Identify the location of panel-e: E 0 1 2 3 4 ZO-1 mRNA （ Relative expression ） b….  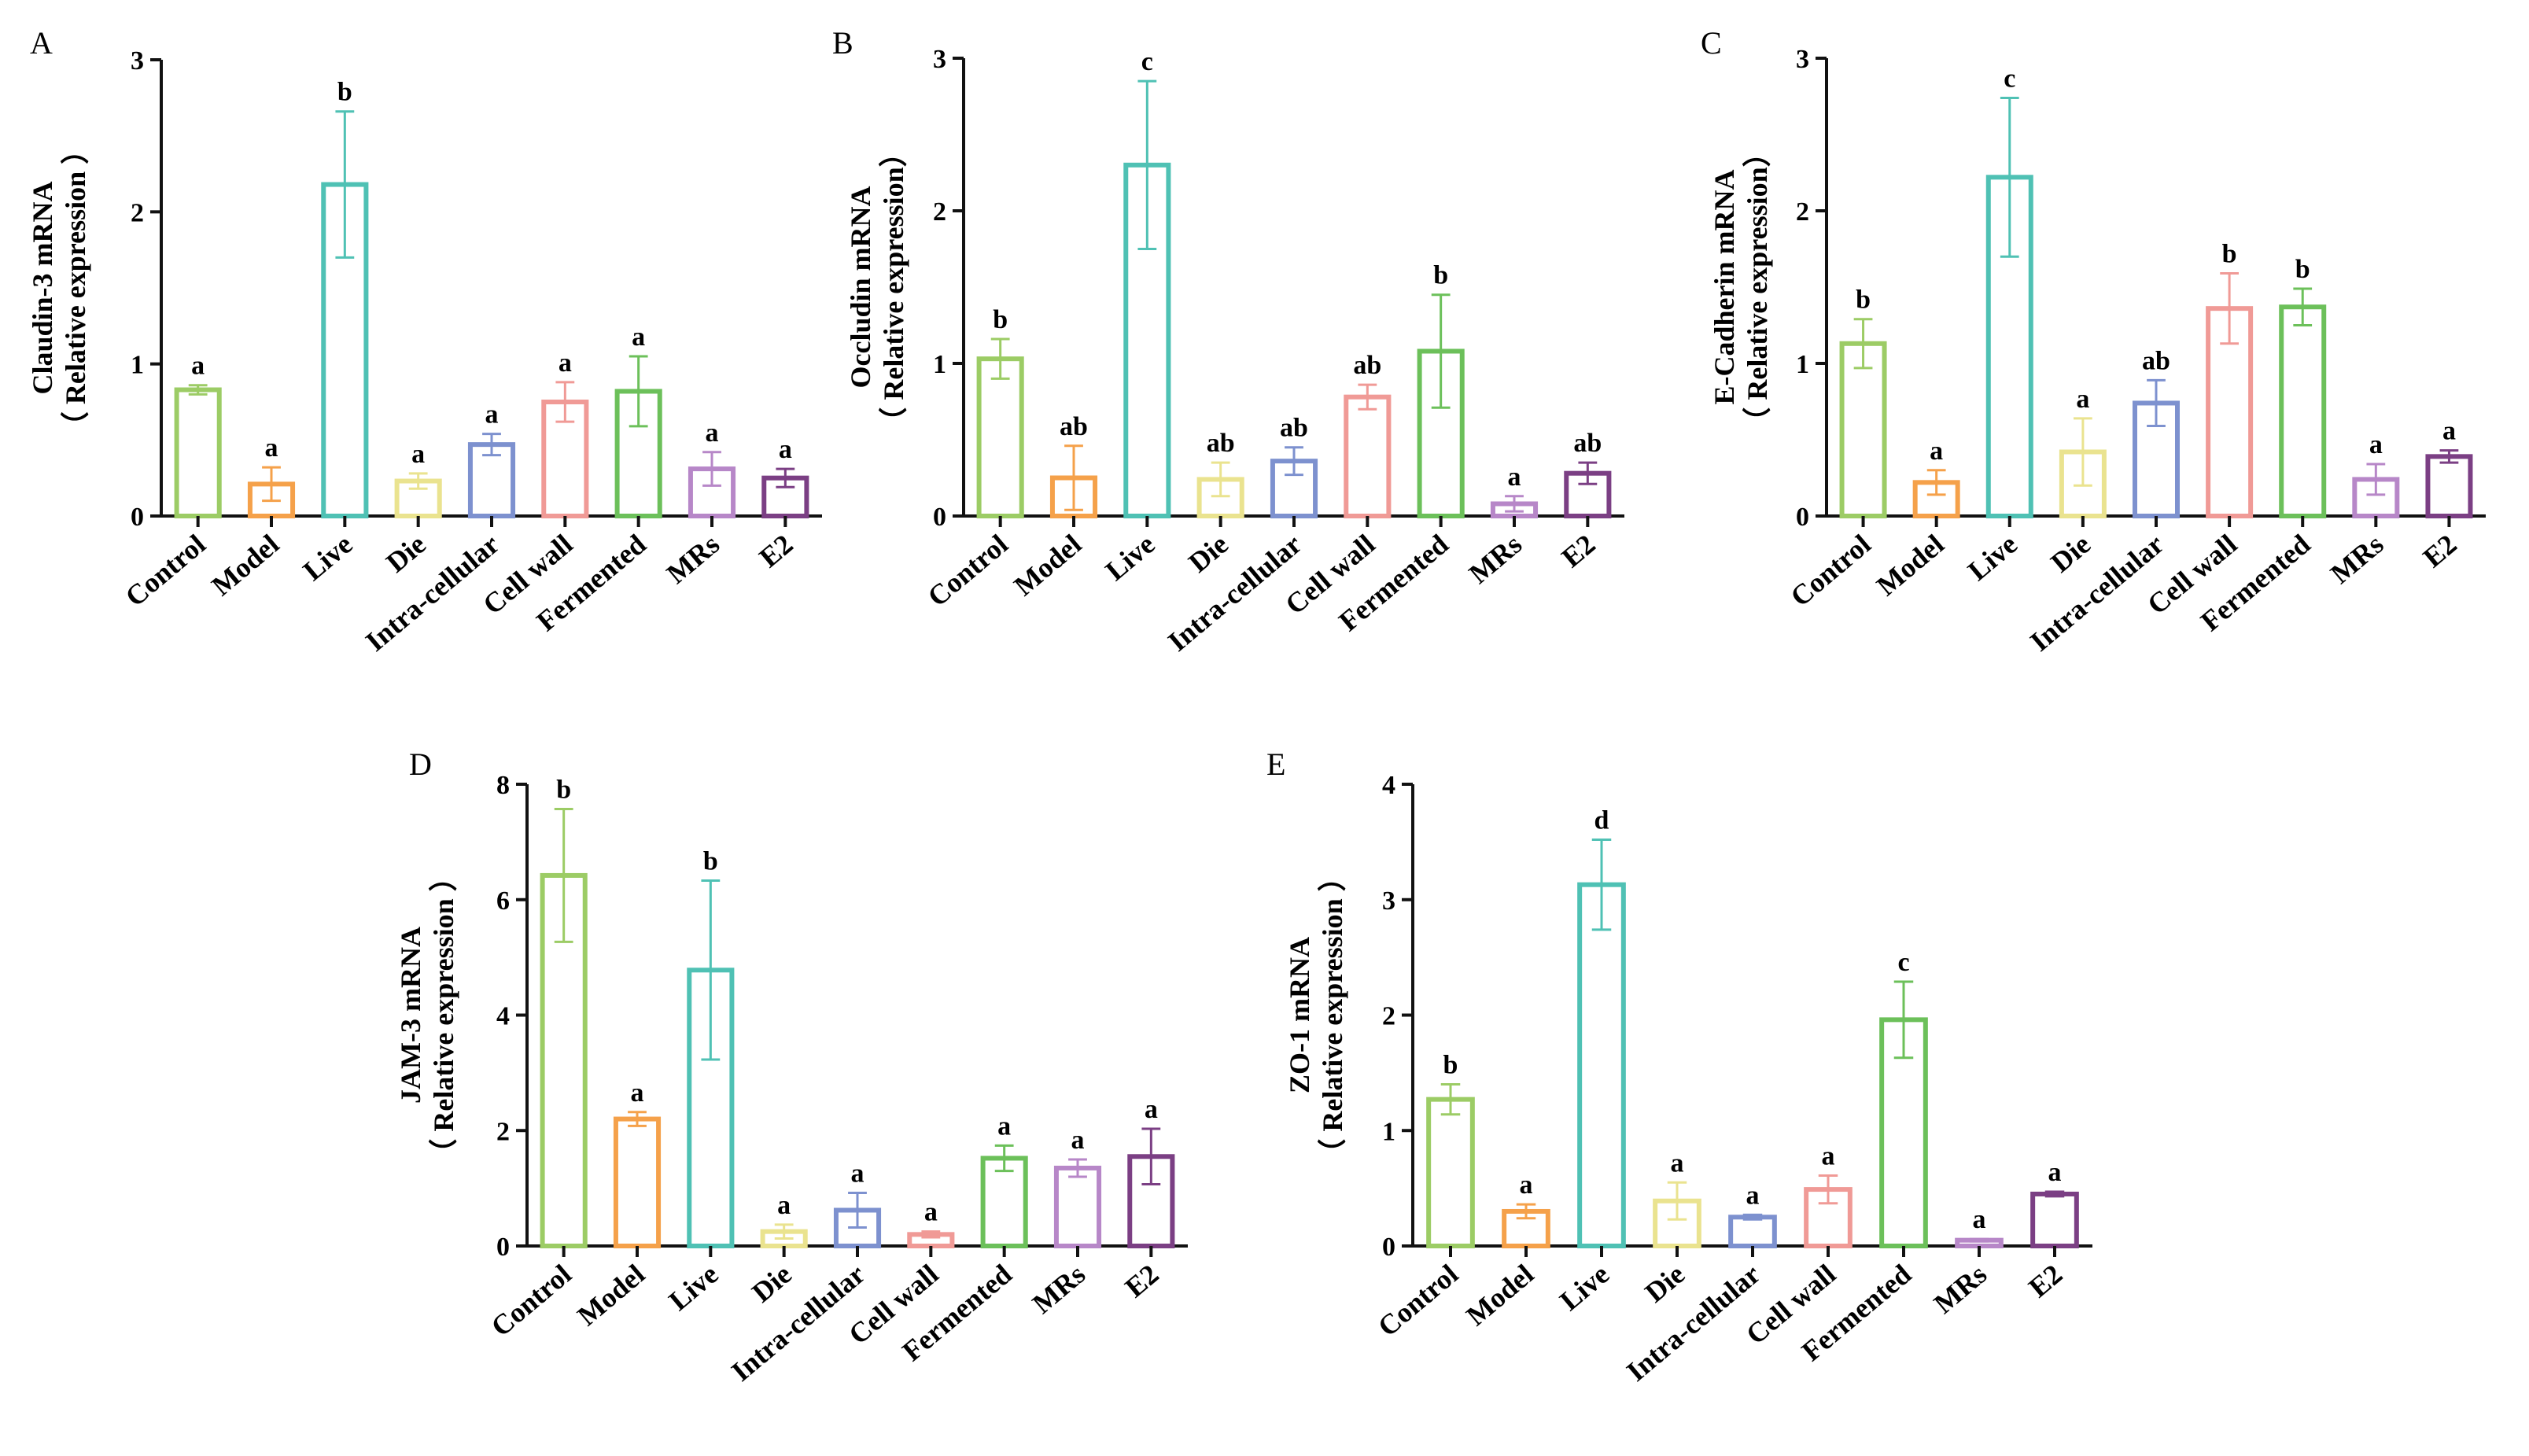
(1679, 1067).